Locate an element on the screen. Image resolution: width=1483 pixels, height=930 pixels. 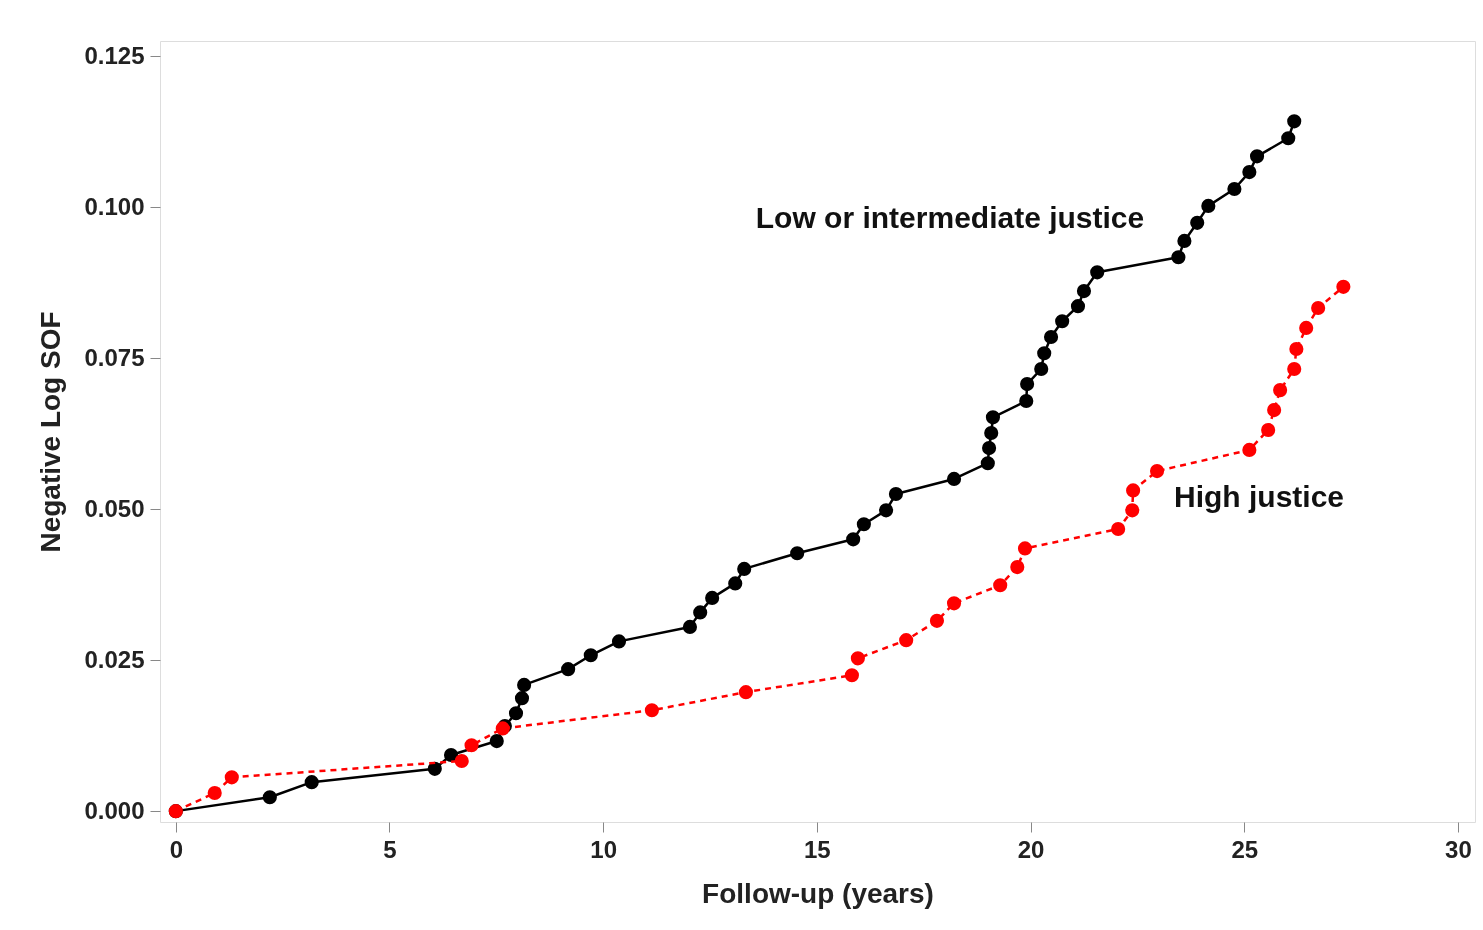
y-tick-label: 0.100 is located at coordinates (114, 206).